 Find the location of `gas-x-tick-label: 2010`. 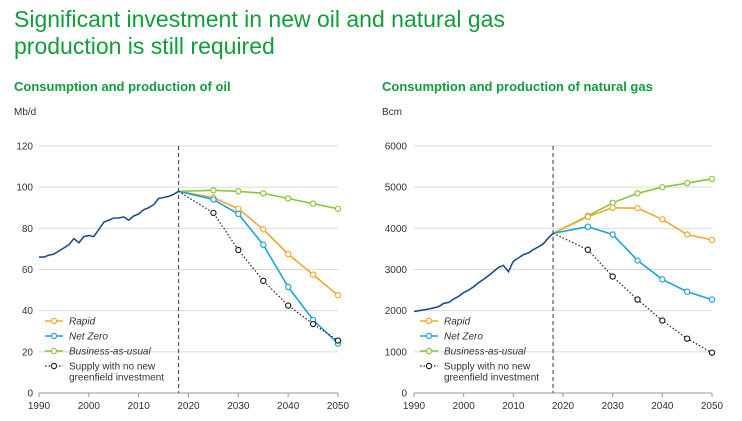

gas-x-tick-label: 2010 is located at coordinates (513, 406).